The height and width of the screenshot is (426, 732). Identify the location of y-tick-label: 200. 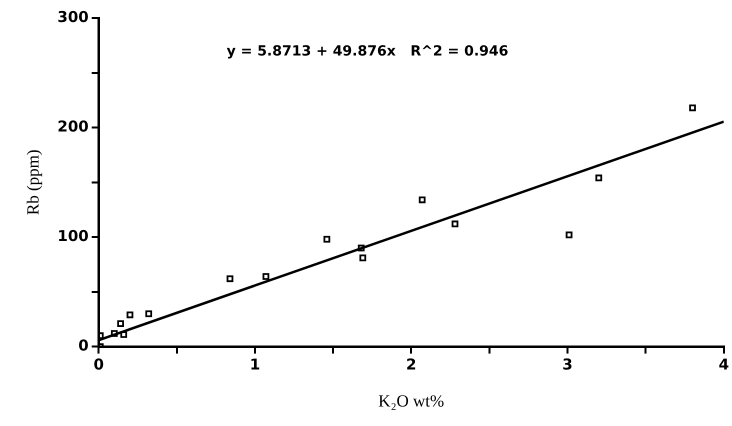
(73, 126).